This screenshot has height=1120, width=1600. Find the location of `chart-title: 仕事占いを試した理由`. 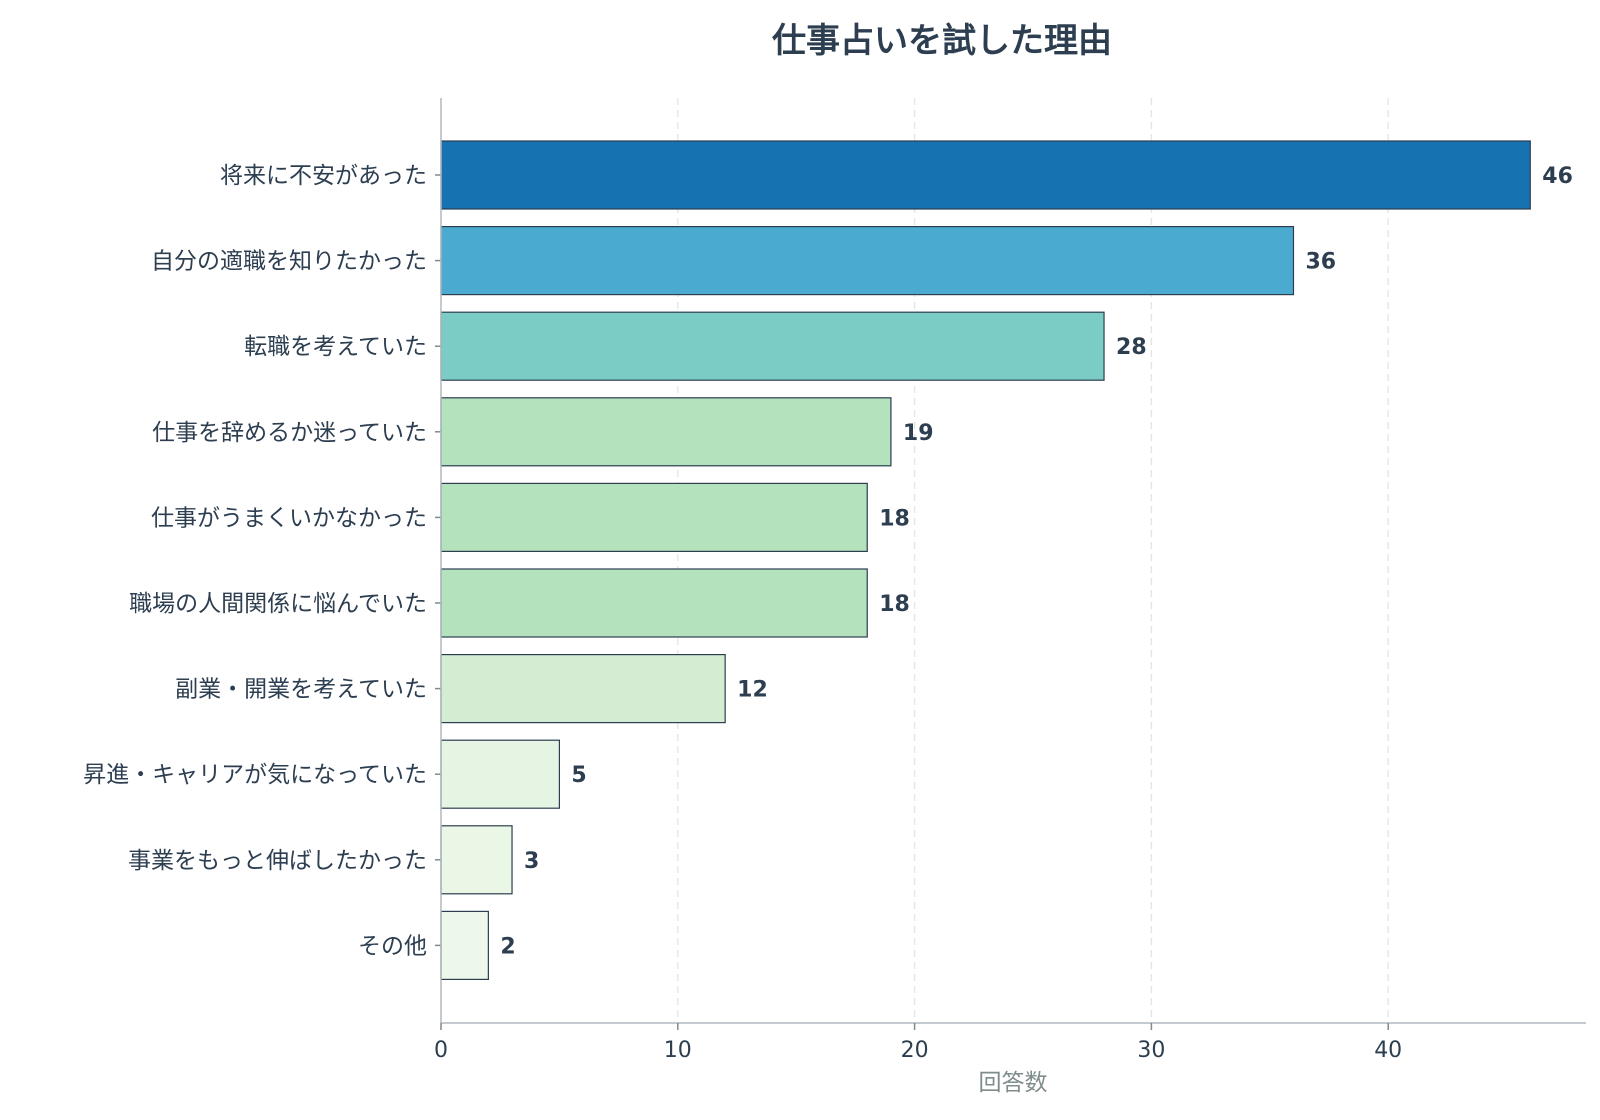

chart-title: 仕事占いを試した理由 is located at coordinates (942, 41).